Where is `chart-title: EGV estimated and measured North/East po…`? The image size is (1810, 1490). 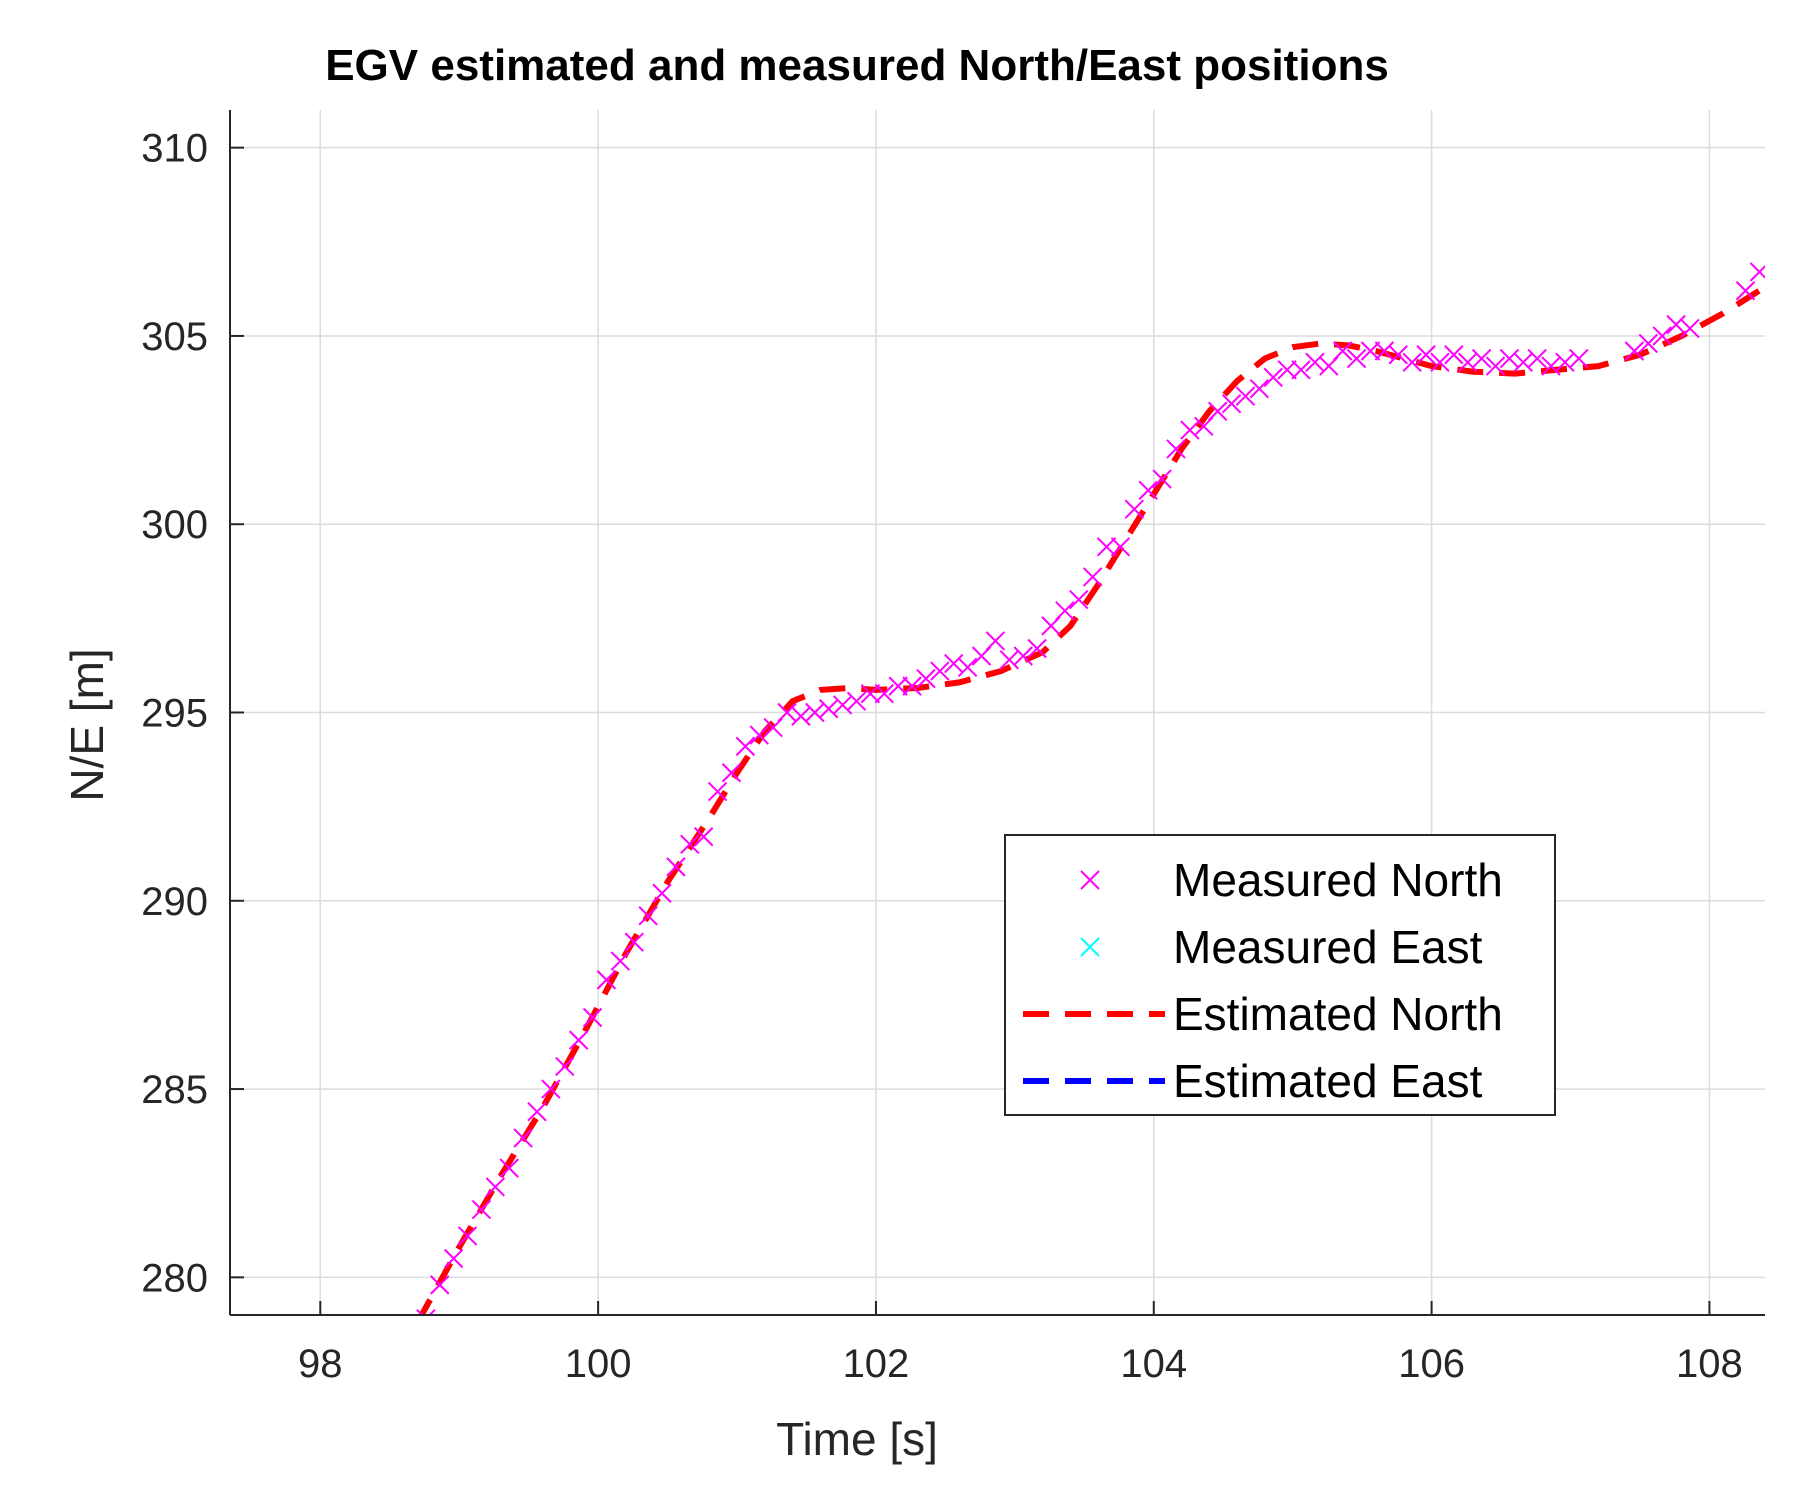
chart-title: EGV estimated and measured North/East po… is located at coordinates (857, 65).